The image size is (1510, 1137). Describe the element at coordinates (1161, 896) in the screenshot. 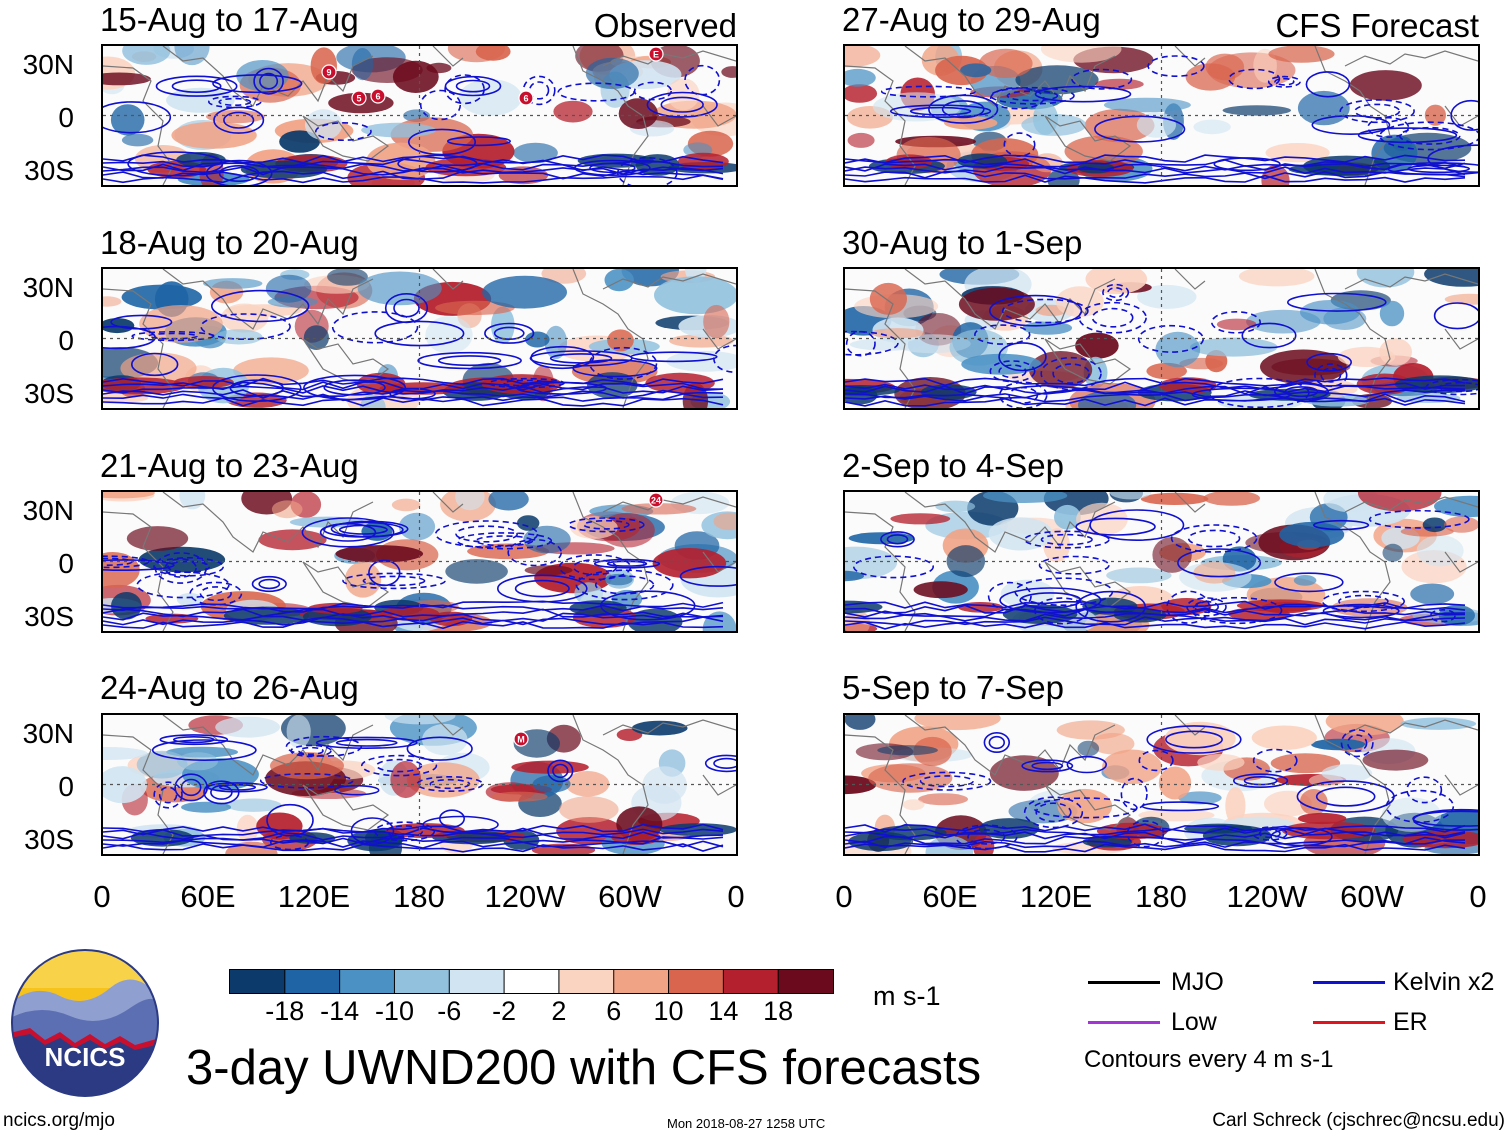

I see `lon-label: 180` at that location.